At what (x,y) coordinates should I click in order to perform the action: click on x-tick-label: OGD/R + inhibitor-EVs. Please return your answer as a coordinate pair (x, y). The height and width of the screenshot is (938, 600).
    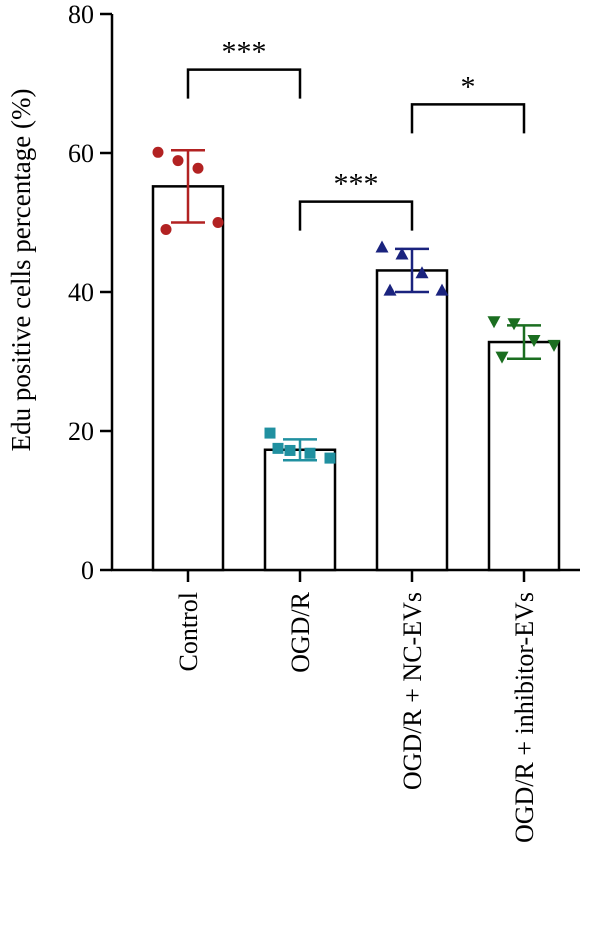
    Looking at the image, I should click on (524, 717).